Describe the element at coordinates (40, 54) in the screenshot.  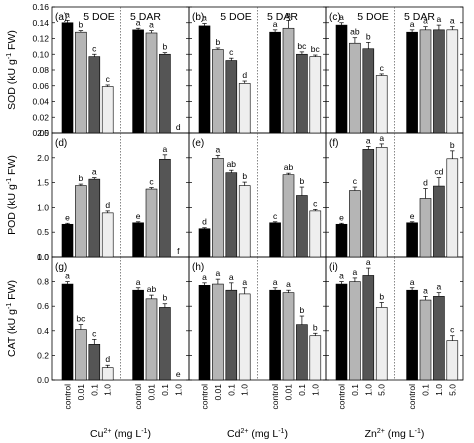
I see `y-tick-label: 0.10` at that location.